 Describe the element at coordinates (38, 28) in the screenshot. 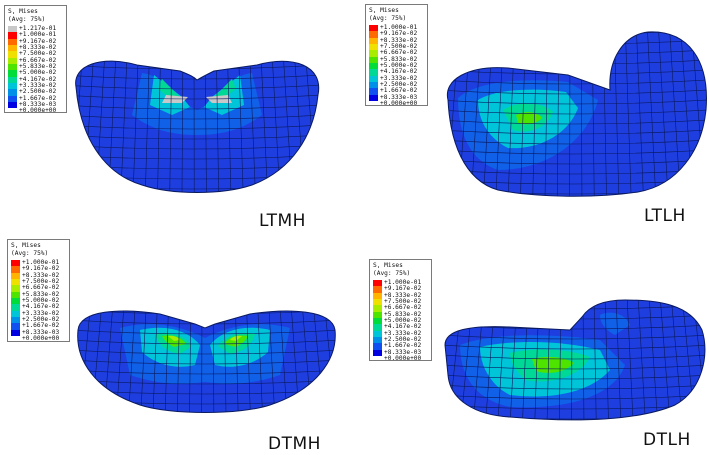

I see `legend-value: +1.217e-01` at that location.